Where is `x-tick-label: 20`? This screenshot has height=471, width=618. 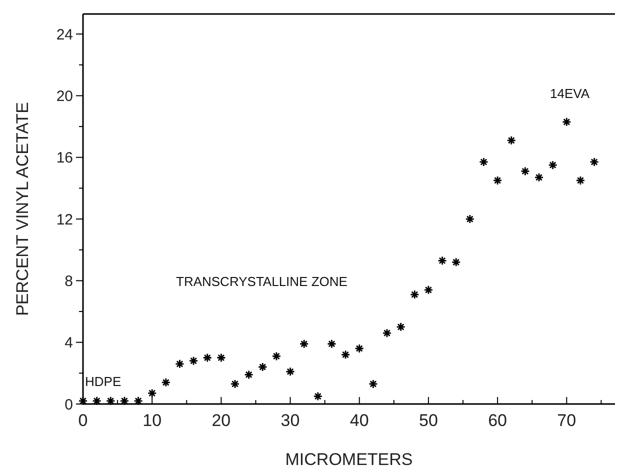 x-tick-label: 20 is located at coordinates (221, 420).